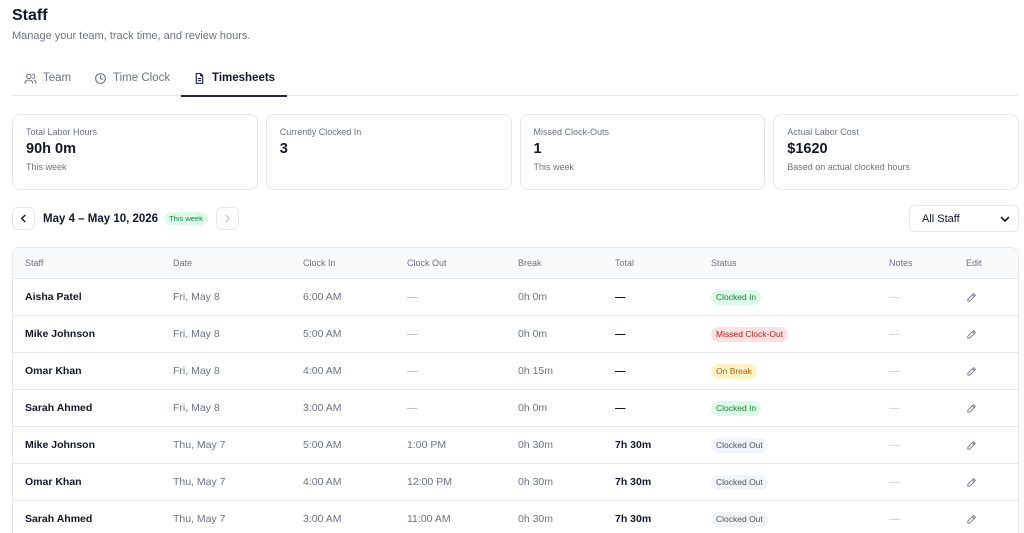 This screenshot has height=533, width=1024. What do you see at coordinates (734, 371) in the screenshot?
I see `status-cell: On Break` at bounding box center [734, 371].